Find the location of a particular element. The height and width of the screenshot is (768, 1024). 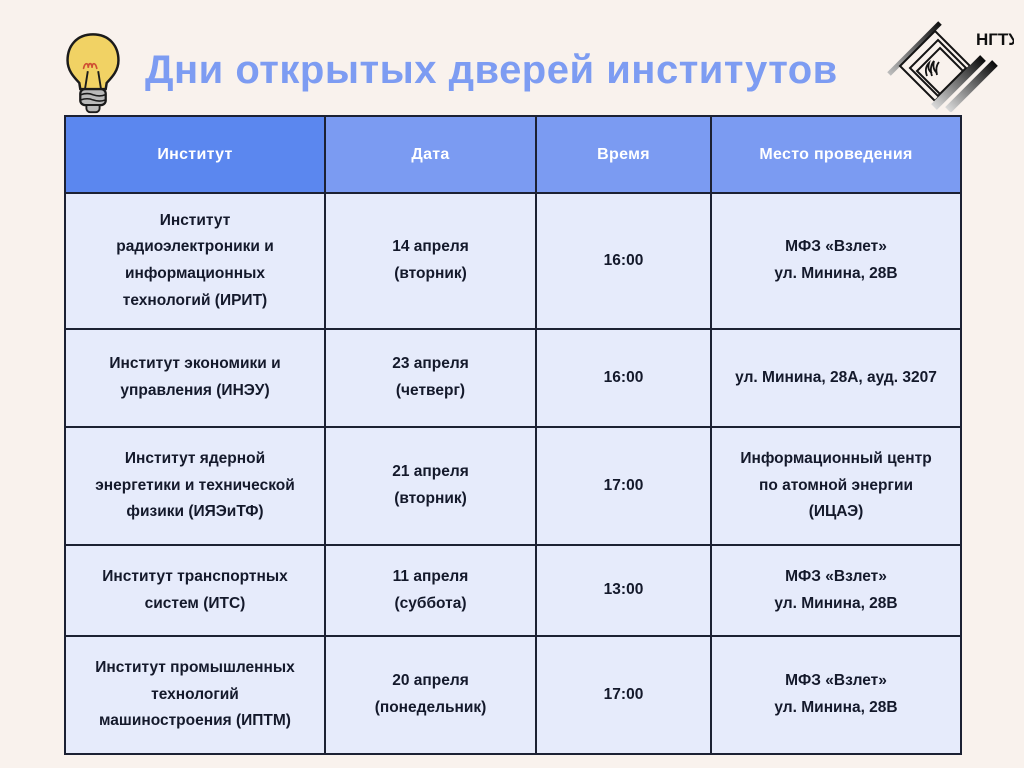

cell-date: 23 апреля (четверг) is located at coordinates (430, 378).